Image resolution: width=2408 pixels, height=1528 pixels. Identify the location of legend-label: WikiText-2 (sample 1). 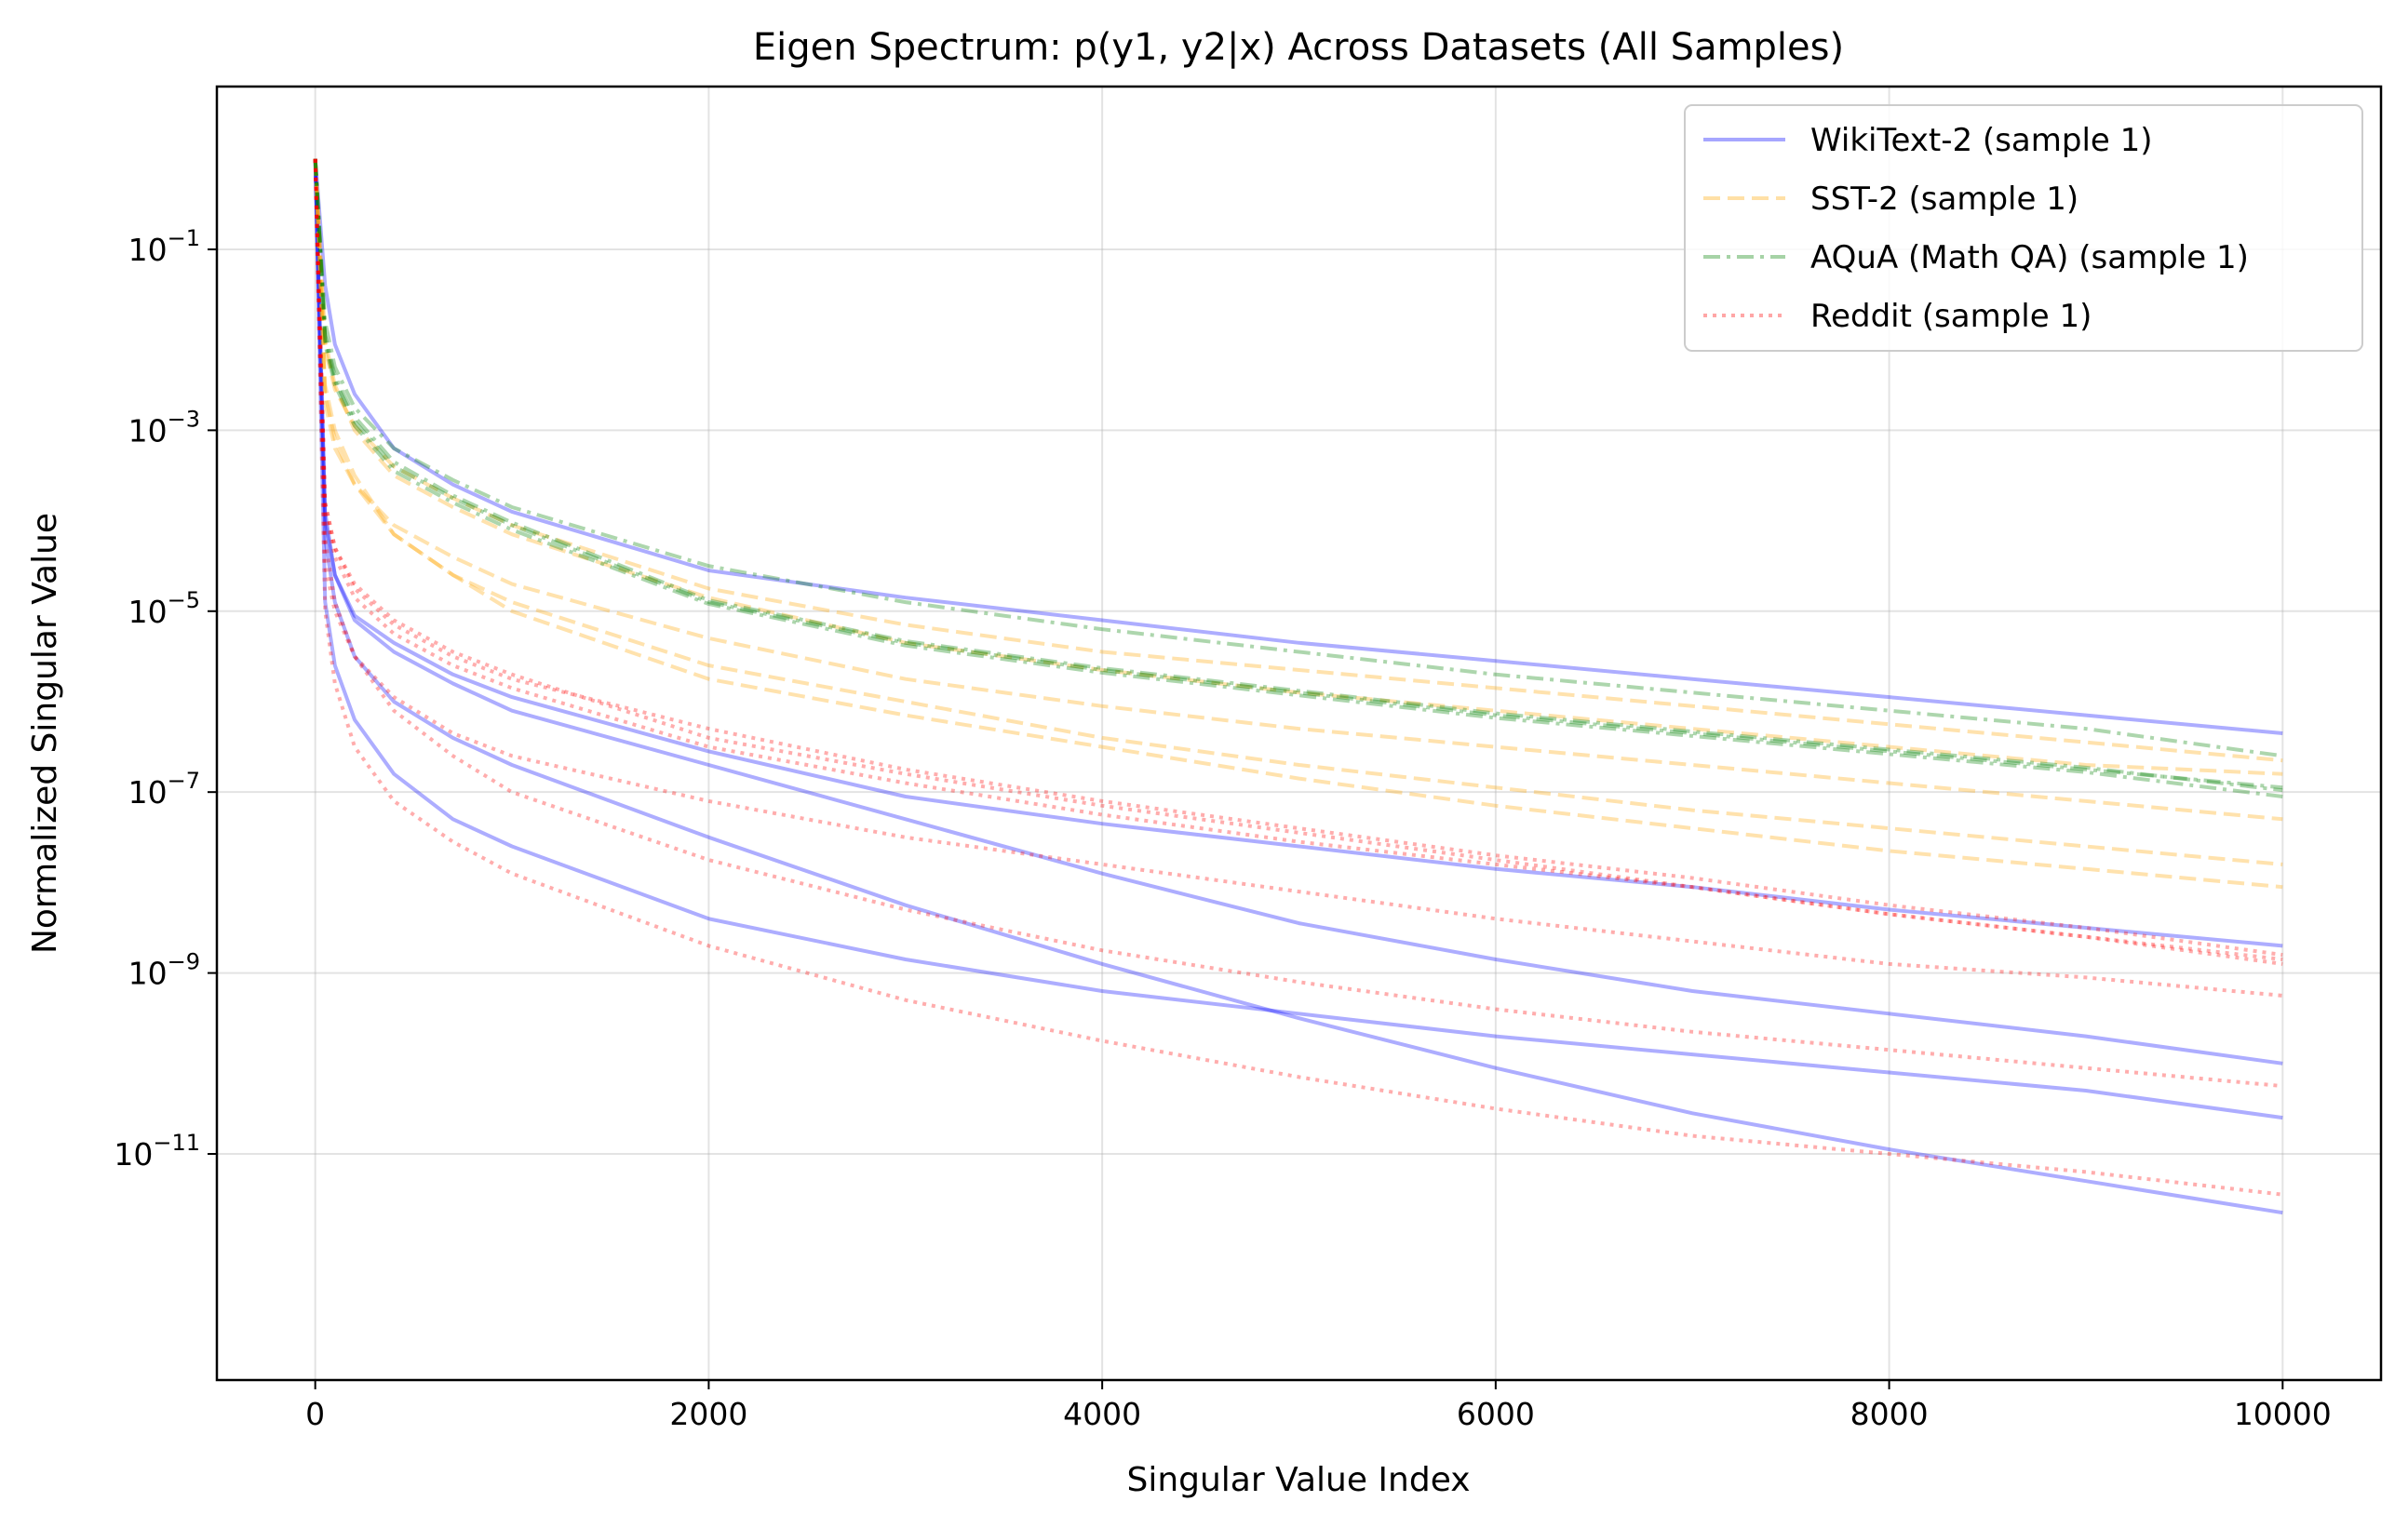
(1981, 140).